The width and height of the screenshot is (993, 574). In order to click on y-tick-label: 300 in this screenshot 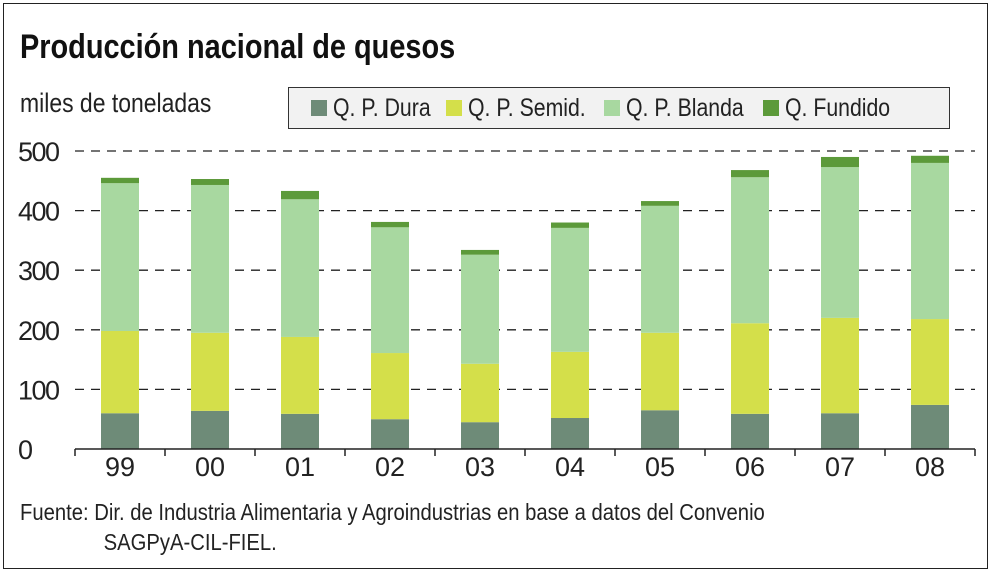, I will do `click(39, 271)`.